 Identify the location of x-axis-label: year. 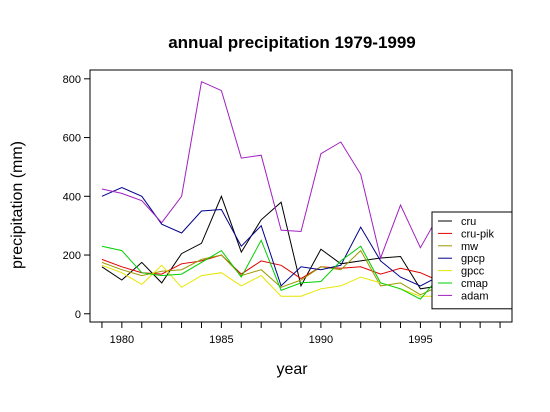
(292, 369).